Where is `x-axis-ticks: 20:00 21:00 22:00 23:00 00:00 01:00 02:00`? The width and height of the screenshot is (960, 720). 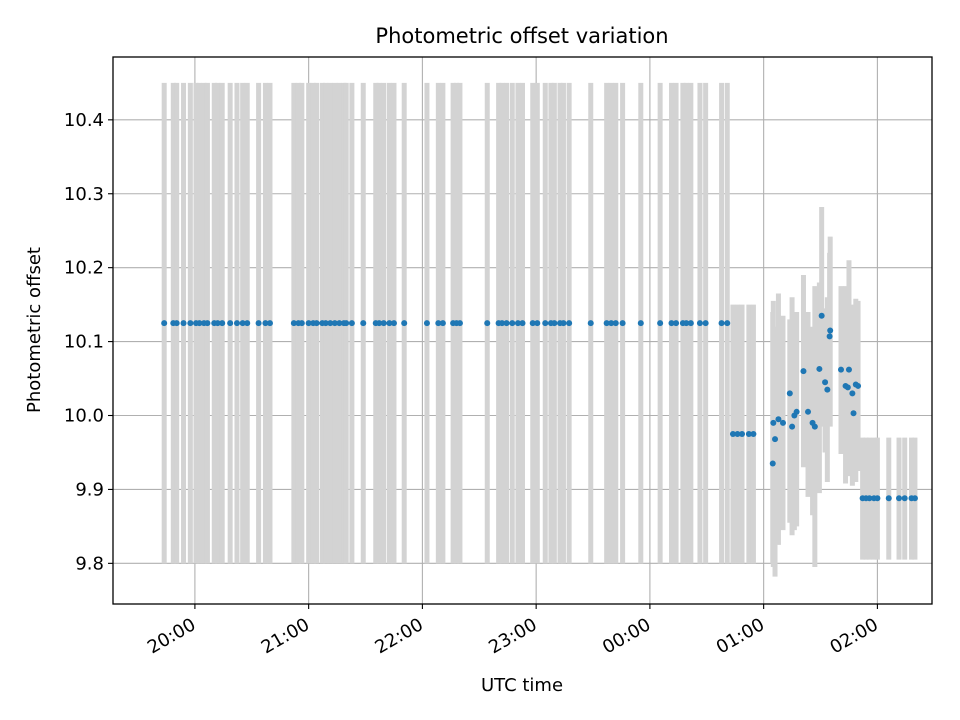
x-axis-ticks: 20:00 21:00 22:00 23:00 00:00 01:00 02:00 is located at coordinates (513, 631).